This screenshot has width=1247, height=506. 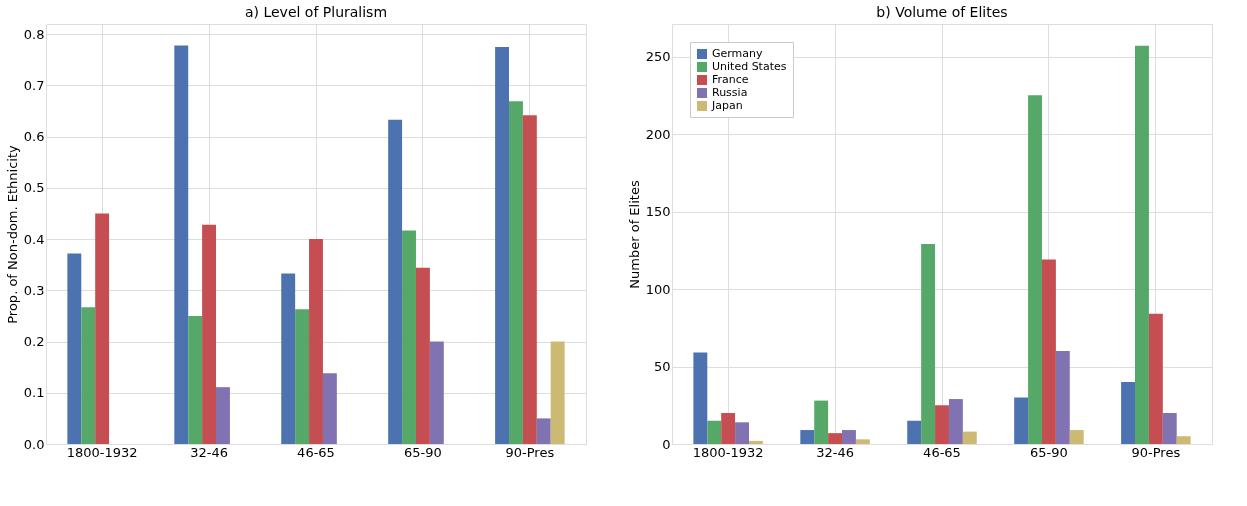 I want to click on y-tick-label: 0.5, so click(x=34, y=188).